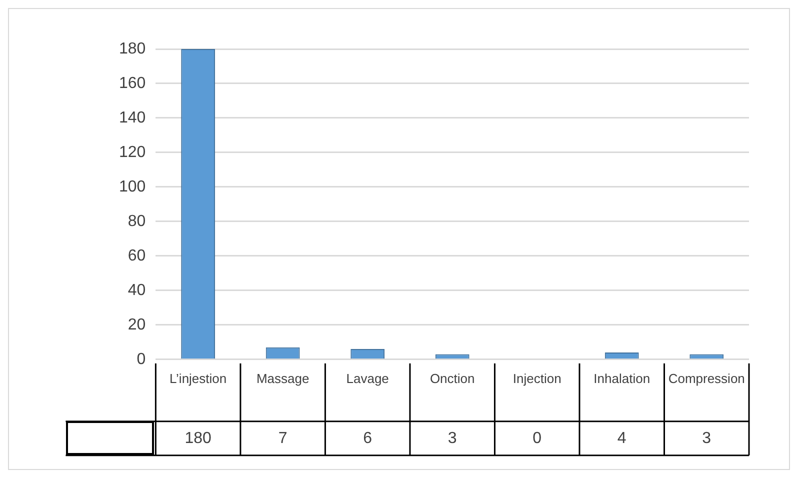 The image size is (803, 481). Describe the element at coordinates (537, 378) in the screenshot. I see `x-tick-label: Injection` at that location.